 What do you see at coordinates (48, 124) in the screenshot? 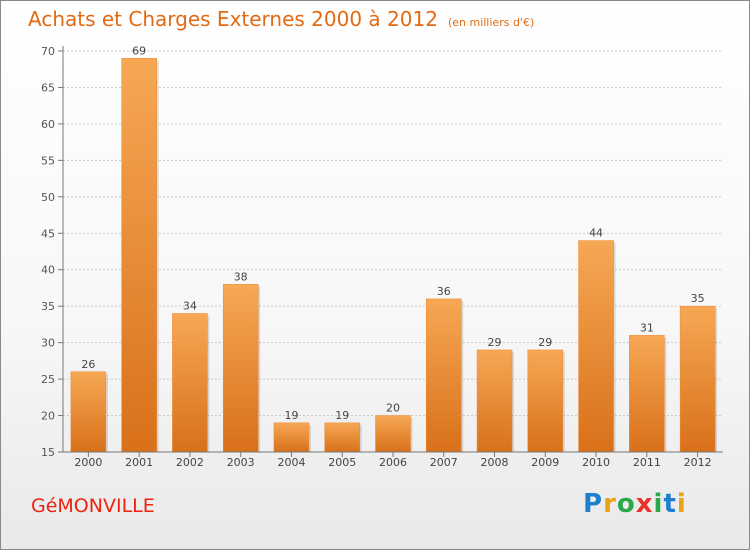
I see `y-tick-label: 60` at bounding box center [48, 124].